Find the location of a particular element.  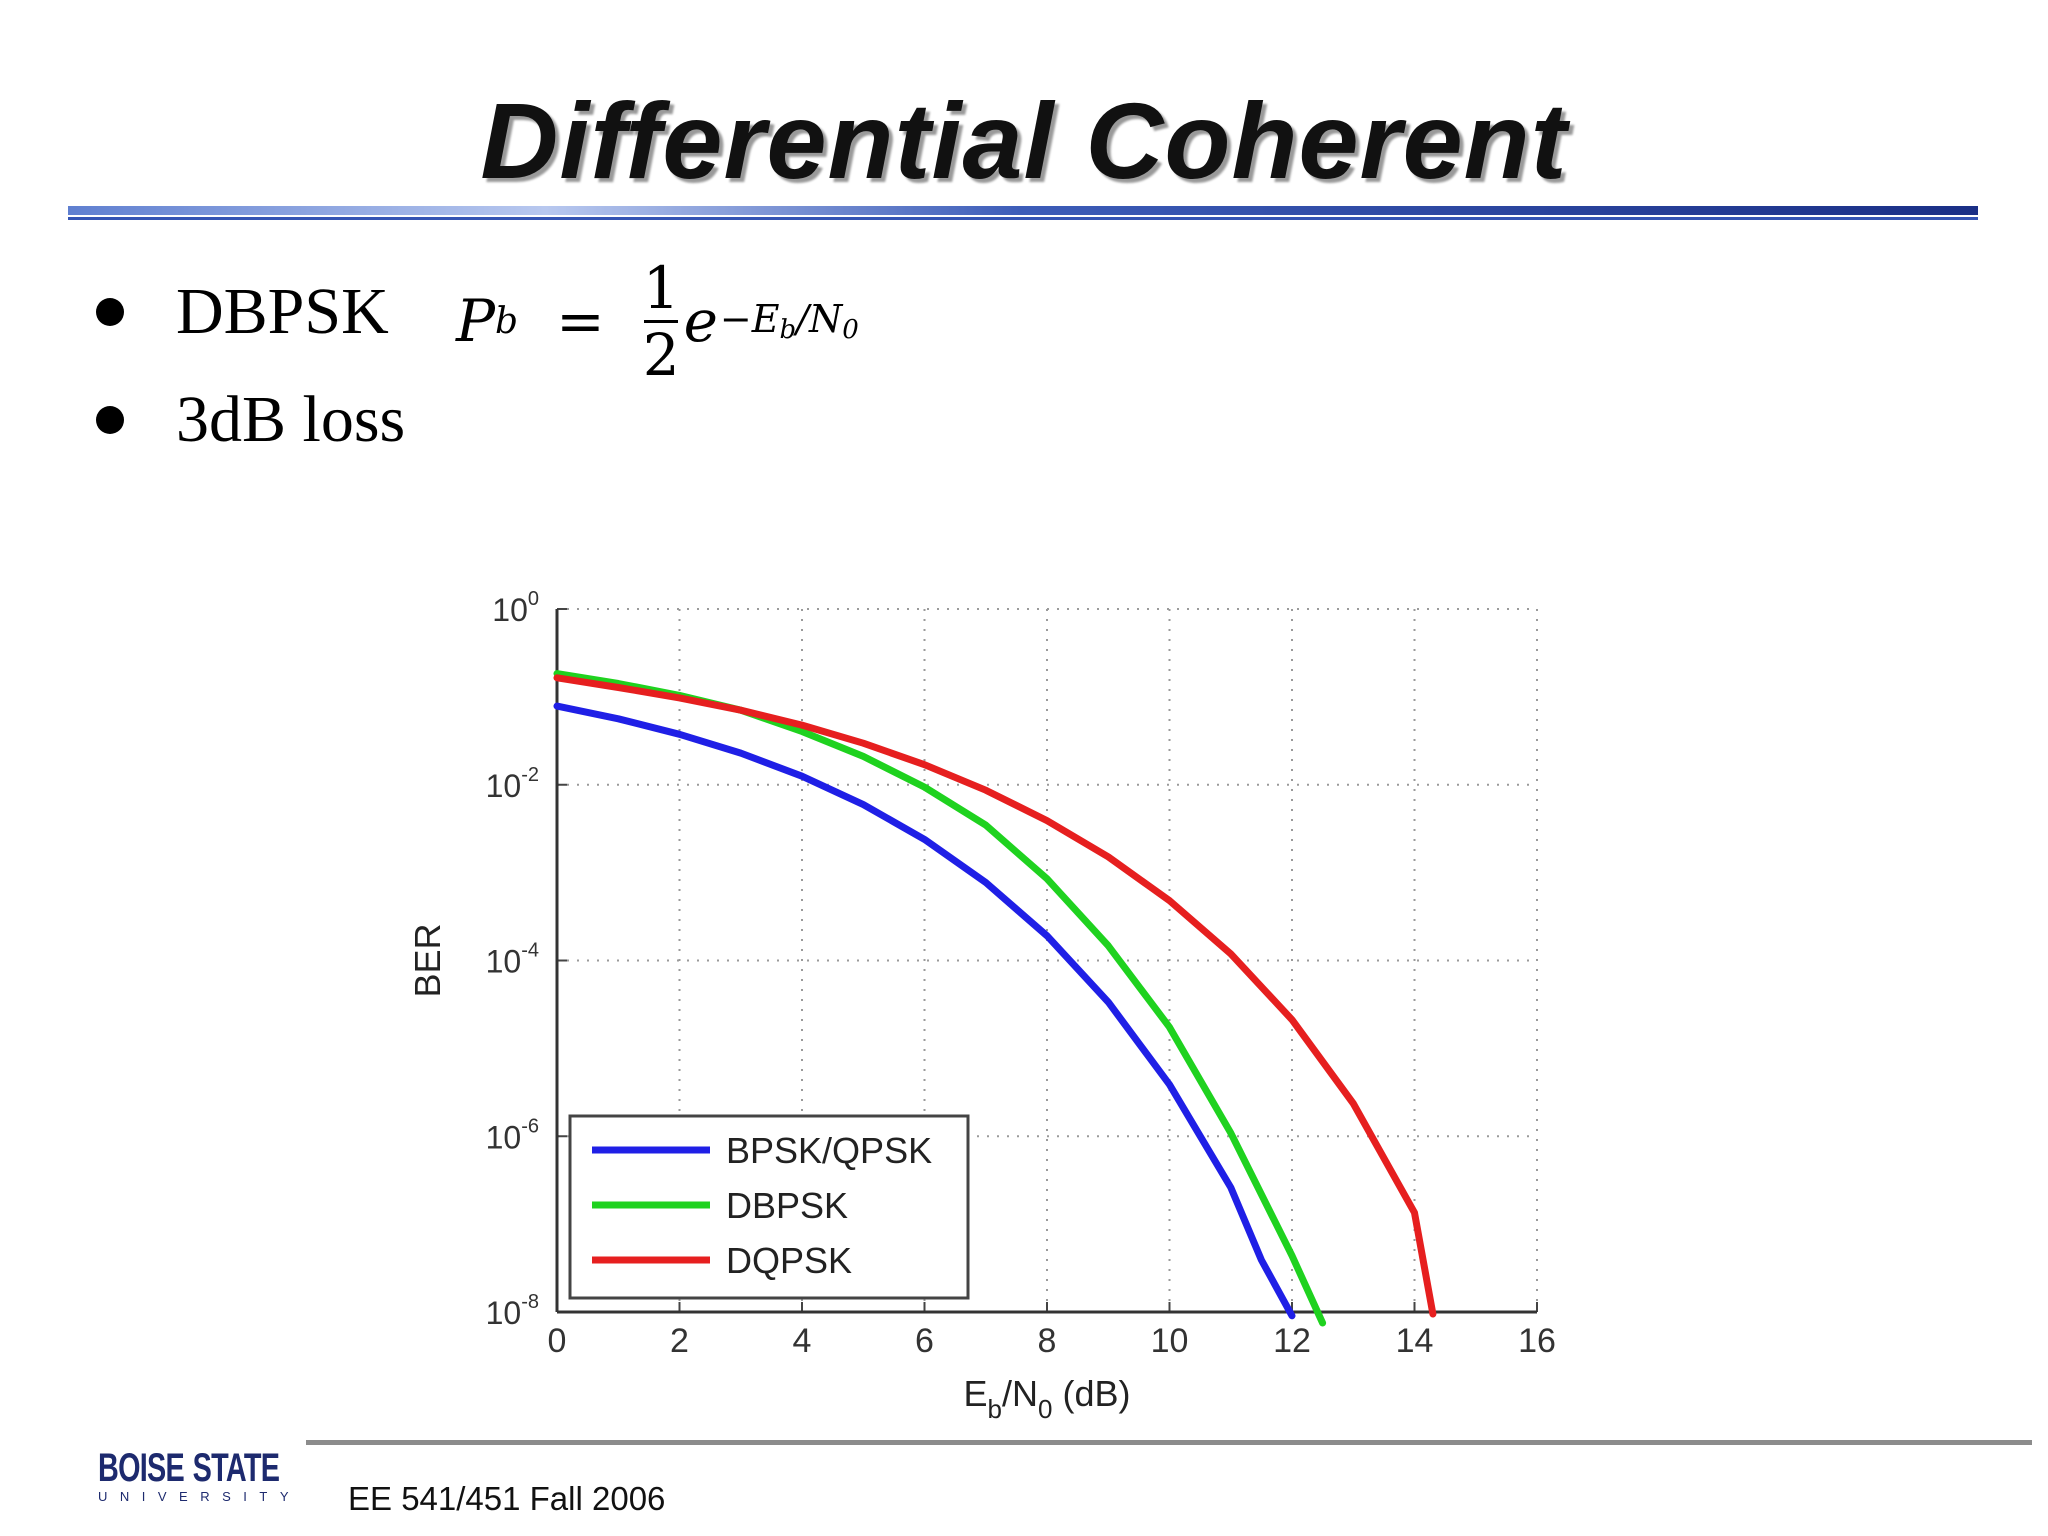

x-tick-label: 14 is located at coordinates (1415, 1341).